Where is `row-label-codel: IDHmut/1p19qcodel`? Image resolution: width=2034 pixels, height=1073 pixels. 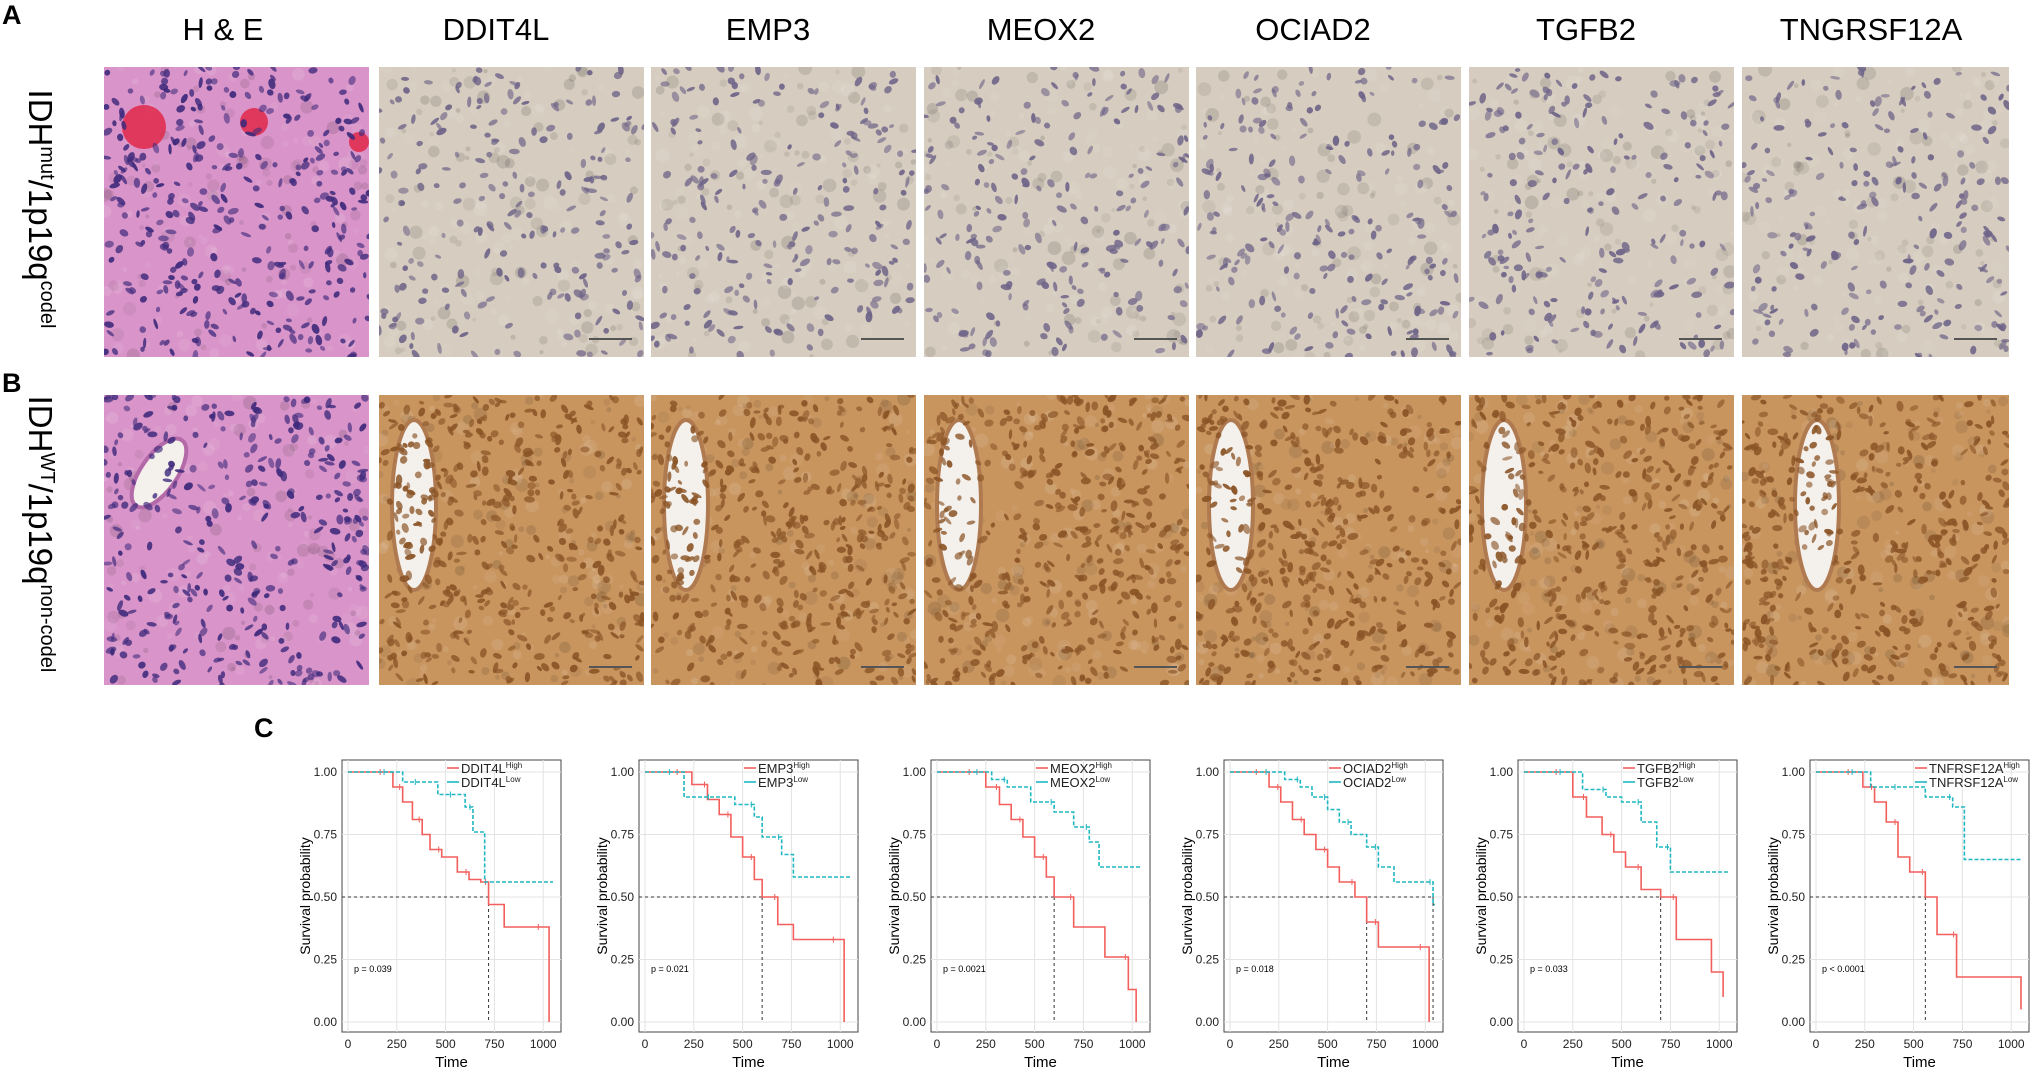 row-label-codel: IDHmut/1p19qcodel is located at coordinates (40, 209).